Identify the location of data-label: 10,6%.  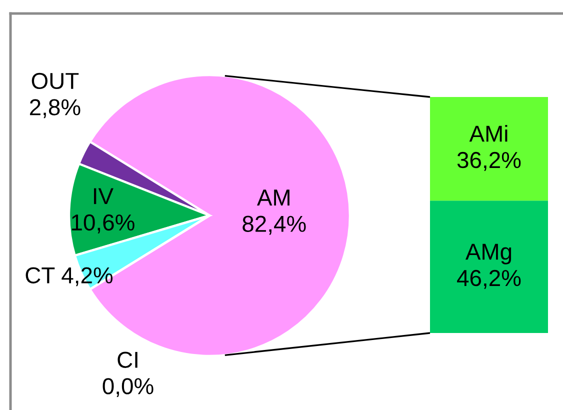
(103, 224).